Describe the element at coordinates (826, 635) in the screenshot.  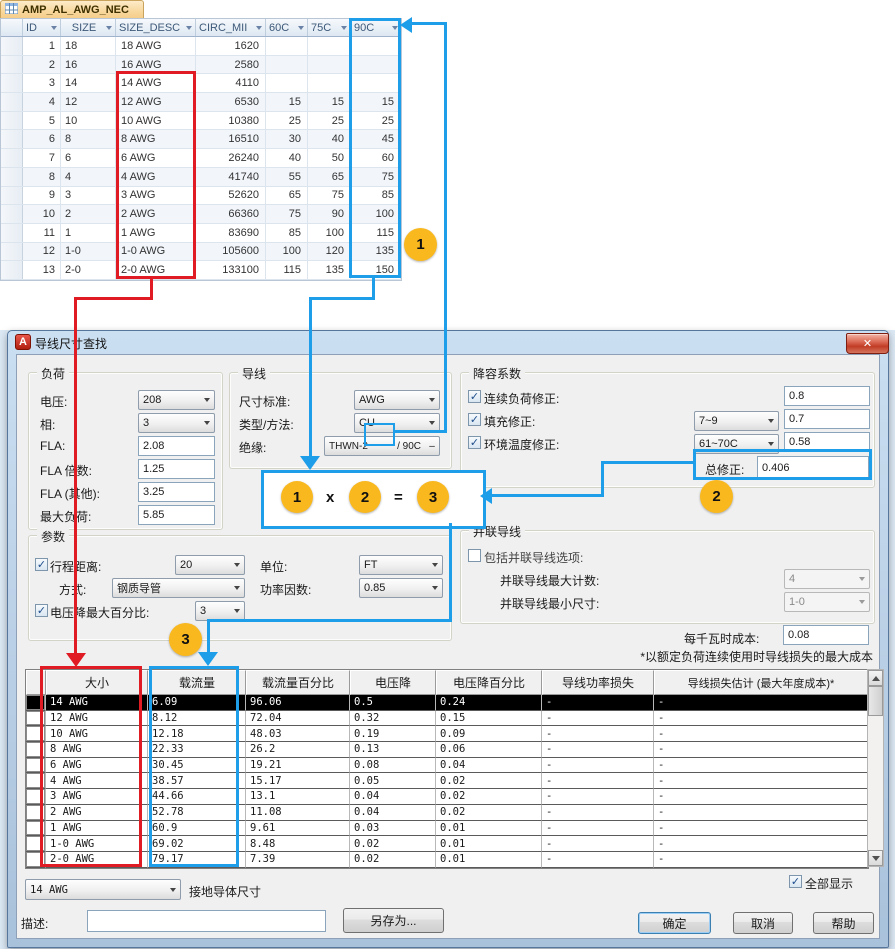
I see `cost-per-kwh-field: 0.08` at that location.